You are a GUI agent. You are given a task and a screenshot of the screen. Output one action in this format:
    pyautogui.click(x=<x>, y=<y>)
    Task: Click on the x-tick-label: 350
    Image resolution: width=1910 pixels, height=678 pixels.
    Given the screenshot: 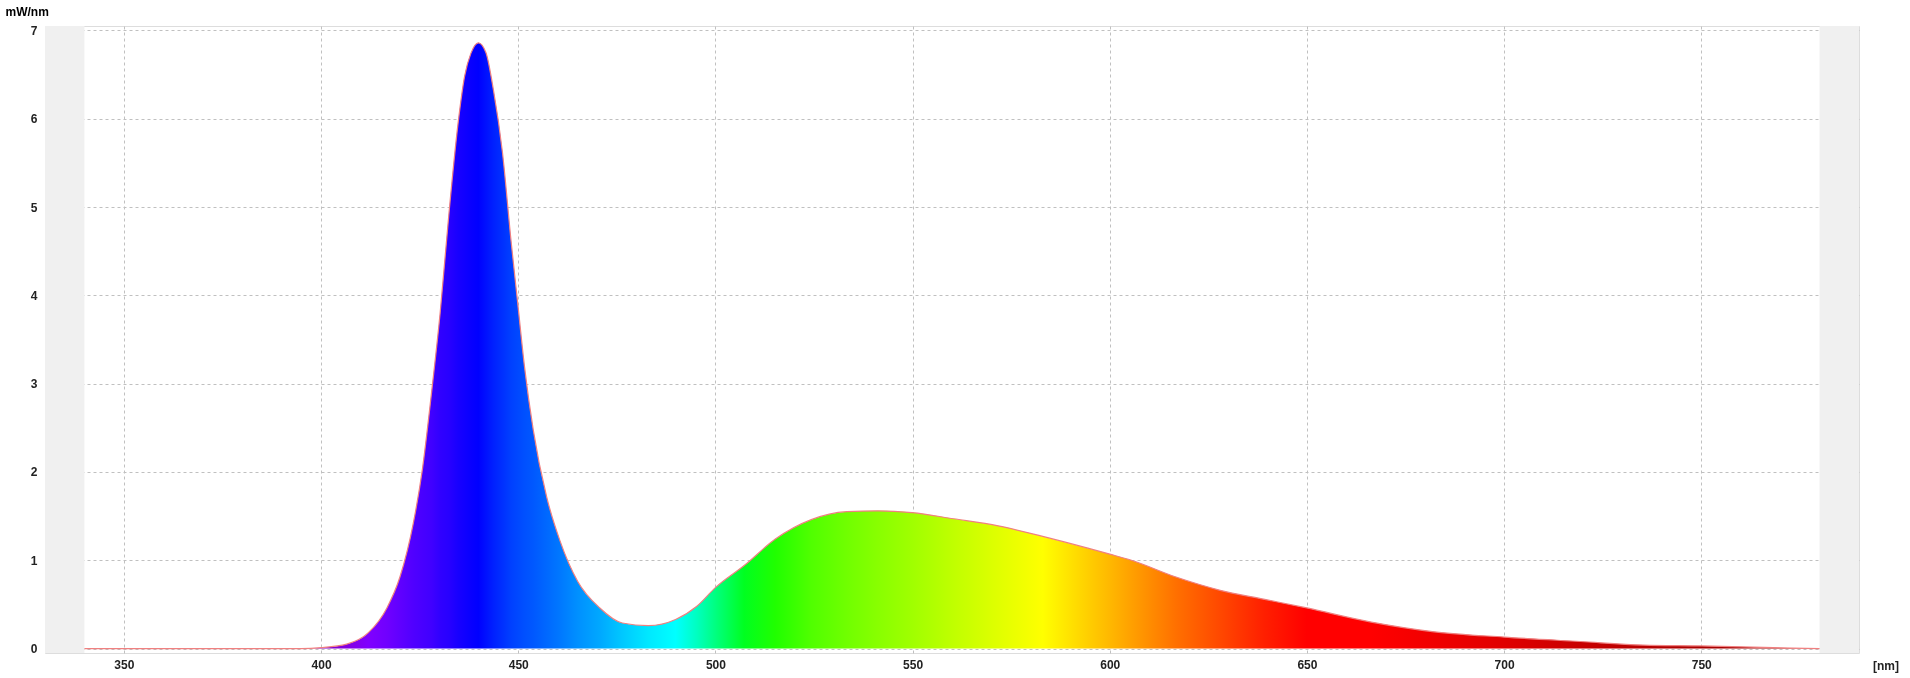 What is the action you would take?
    pyautogui.click(x=124, y=664)
    